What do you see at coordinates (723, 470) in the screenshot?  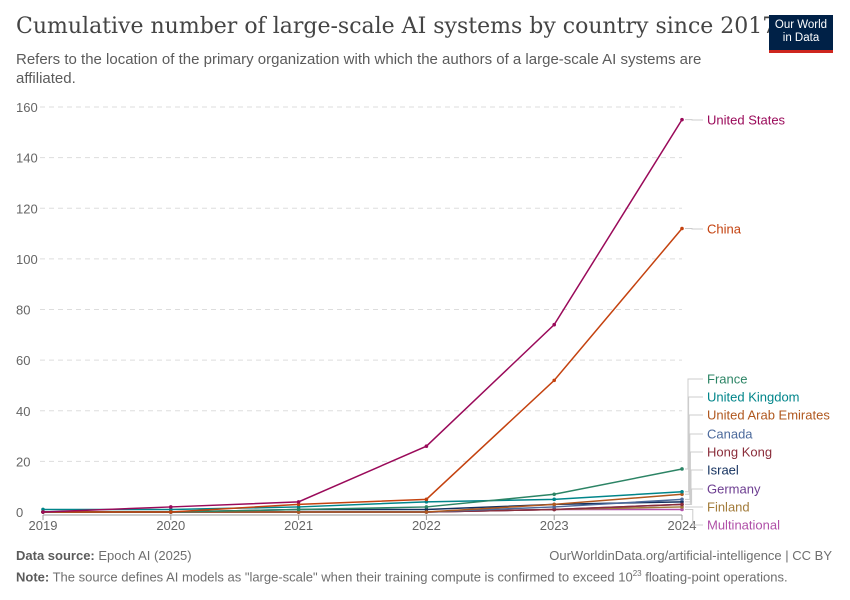 I see `series-label: Israel` at bounding box center [723, 470].